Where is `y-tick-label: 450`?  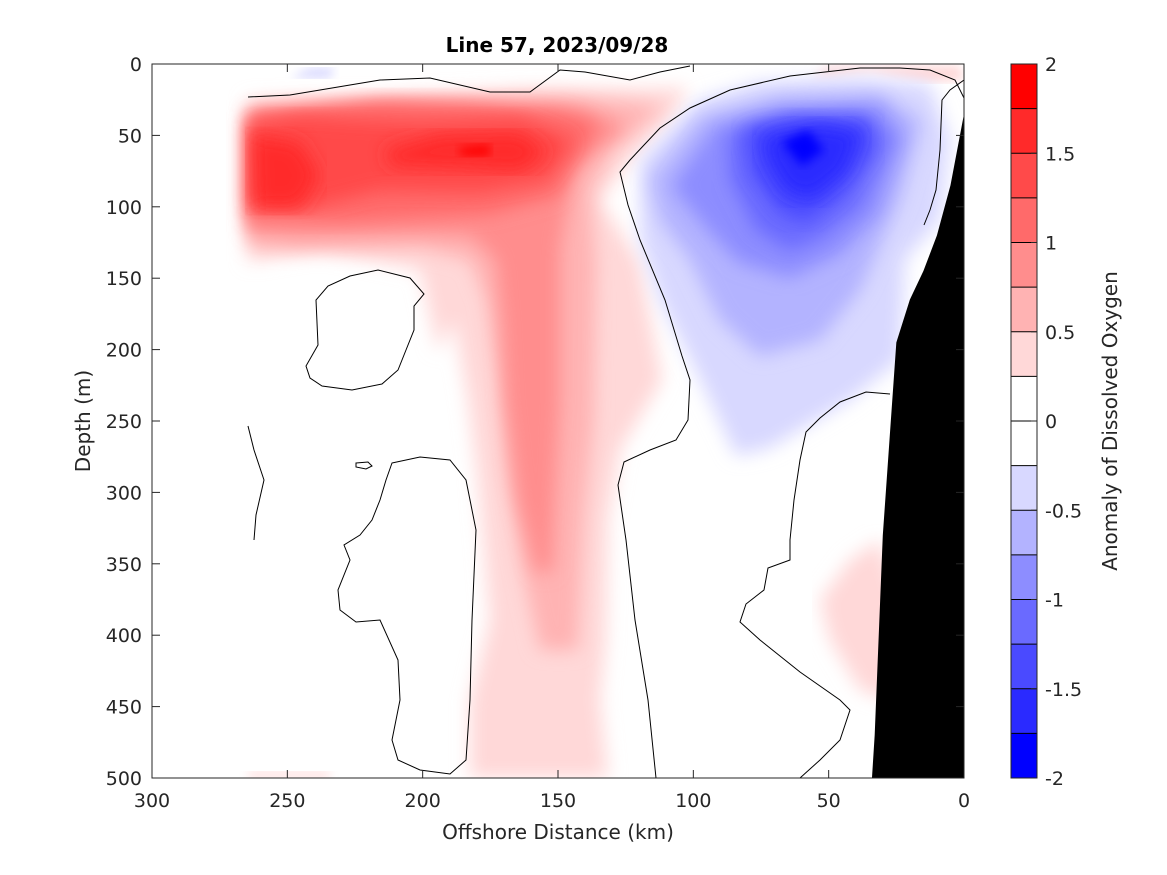
y-tick-label: 450 is located at coordinates (124, 708).